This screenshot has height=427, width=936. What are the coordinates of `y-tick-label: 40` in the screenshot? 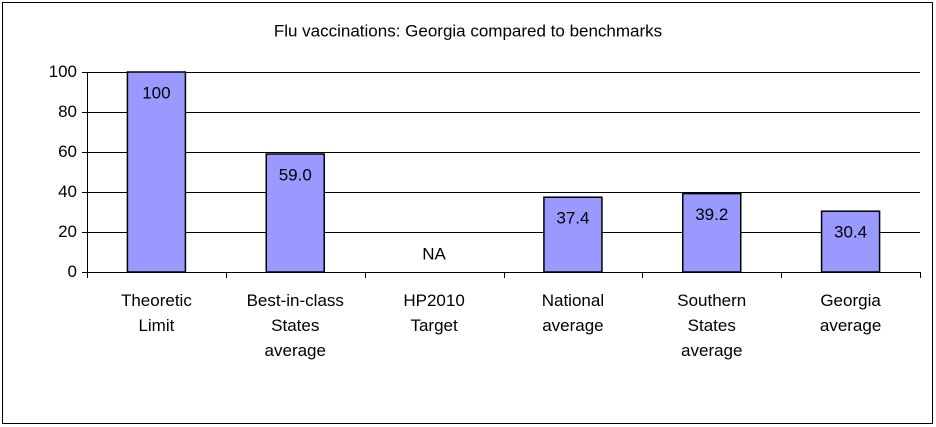 It's located at (67, 191).